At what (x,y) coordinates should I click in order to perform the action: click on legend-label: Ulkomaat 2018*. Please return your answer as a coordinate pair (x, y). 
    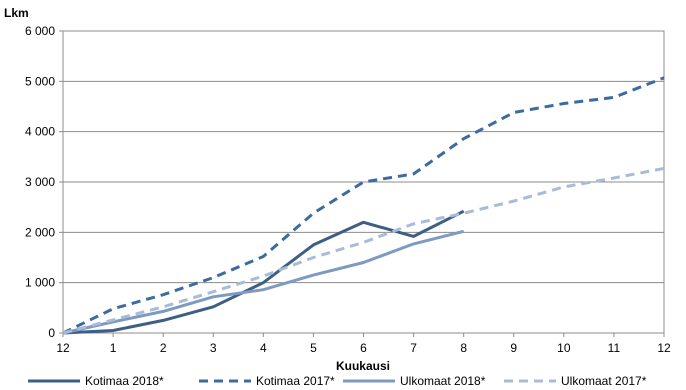
    Looking at the image, I should click on (443, 381).